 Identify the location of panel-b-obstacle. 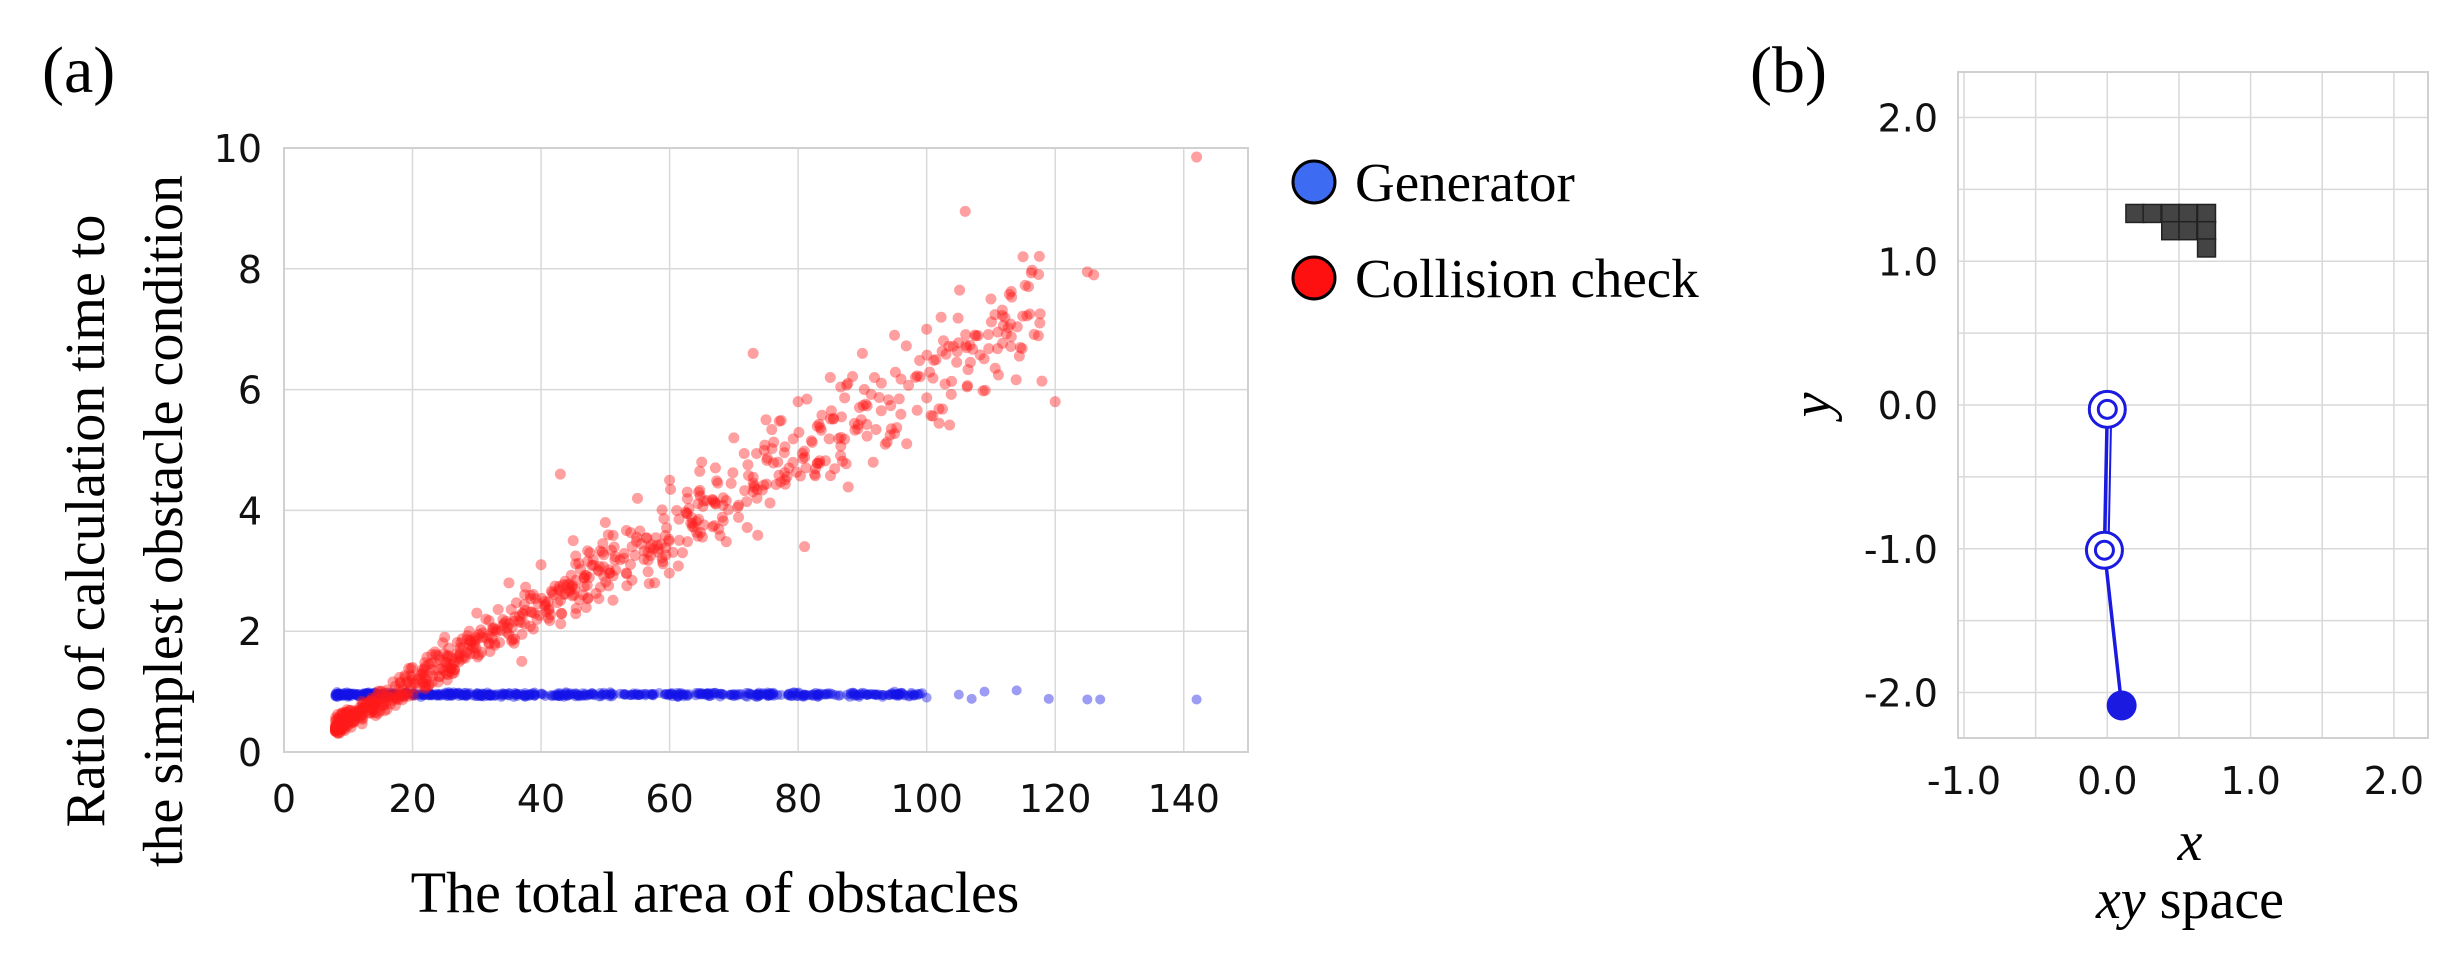
(2171, 230).